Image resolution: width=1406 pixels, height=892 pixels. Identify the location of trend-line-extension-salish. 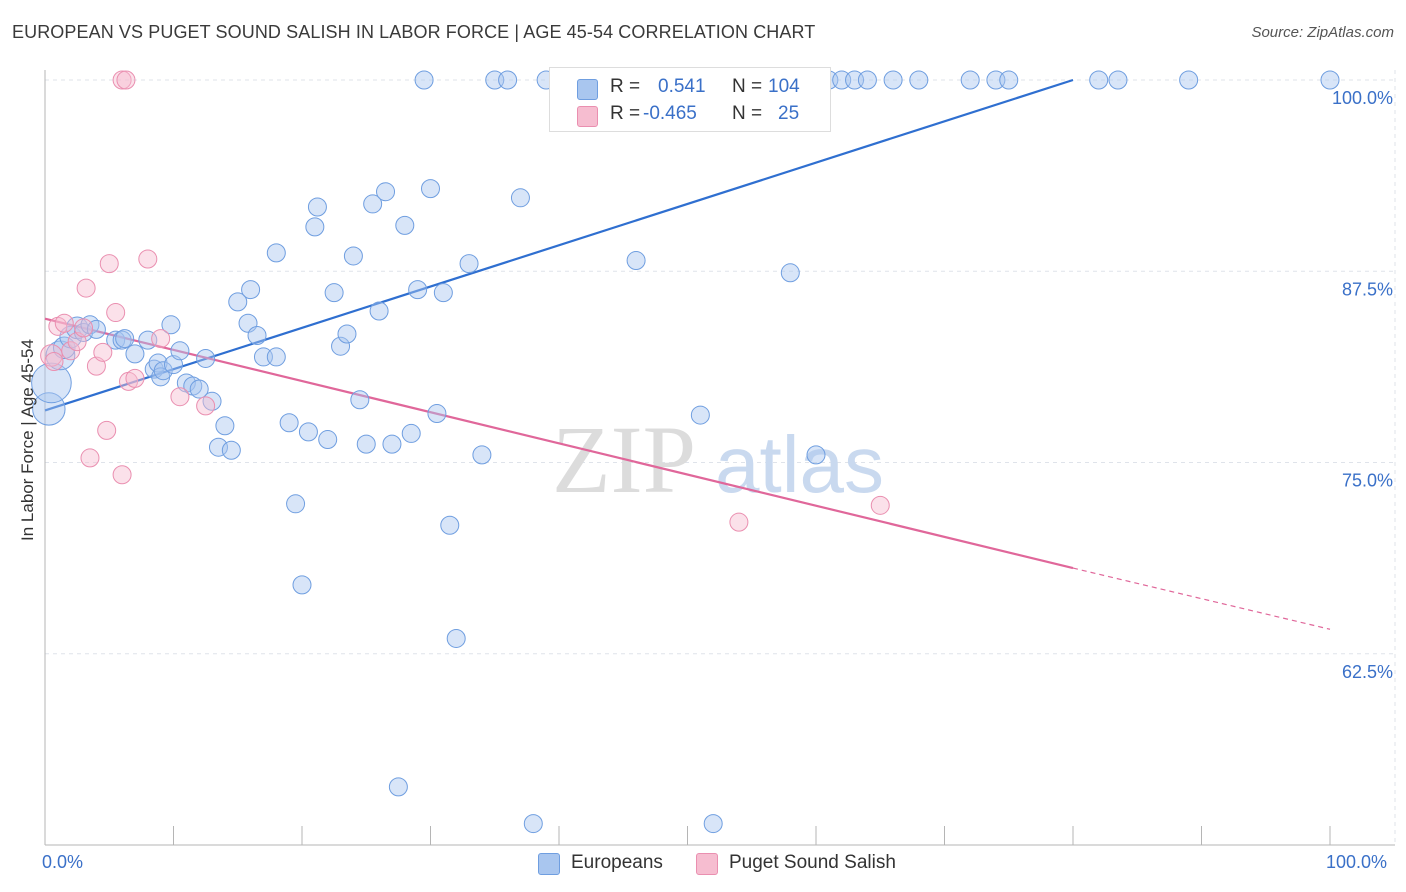
(1201, 598).